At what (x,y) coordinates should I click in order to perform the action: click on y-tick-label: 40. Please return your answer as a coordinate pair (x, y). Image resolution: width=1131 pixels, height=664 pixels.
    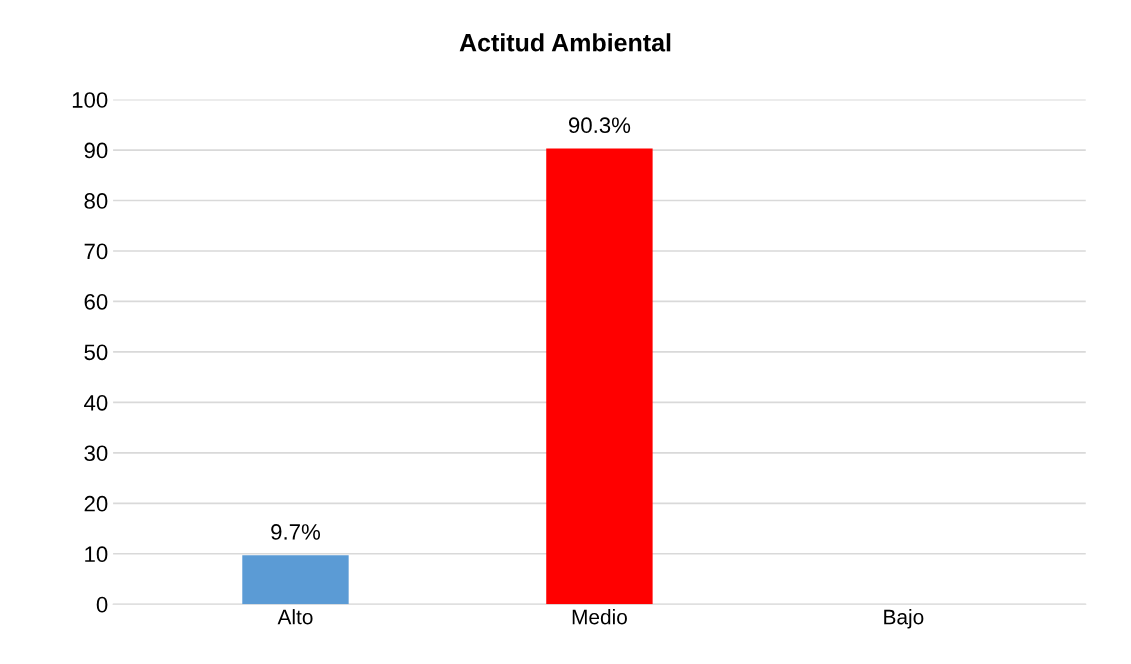
    Looking at the image, I should click on (96, 402).